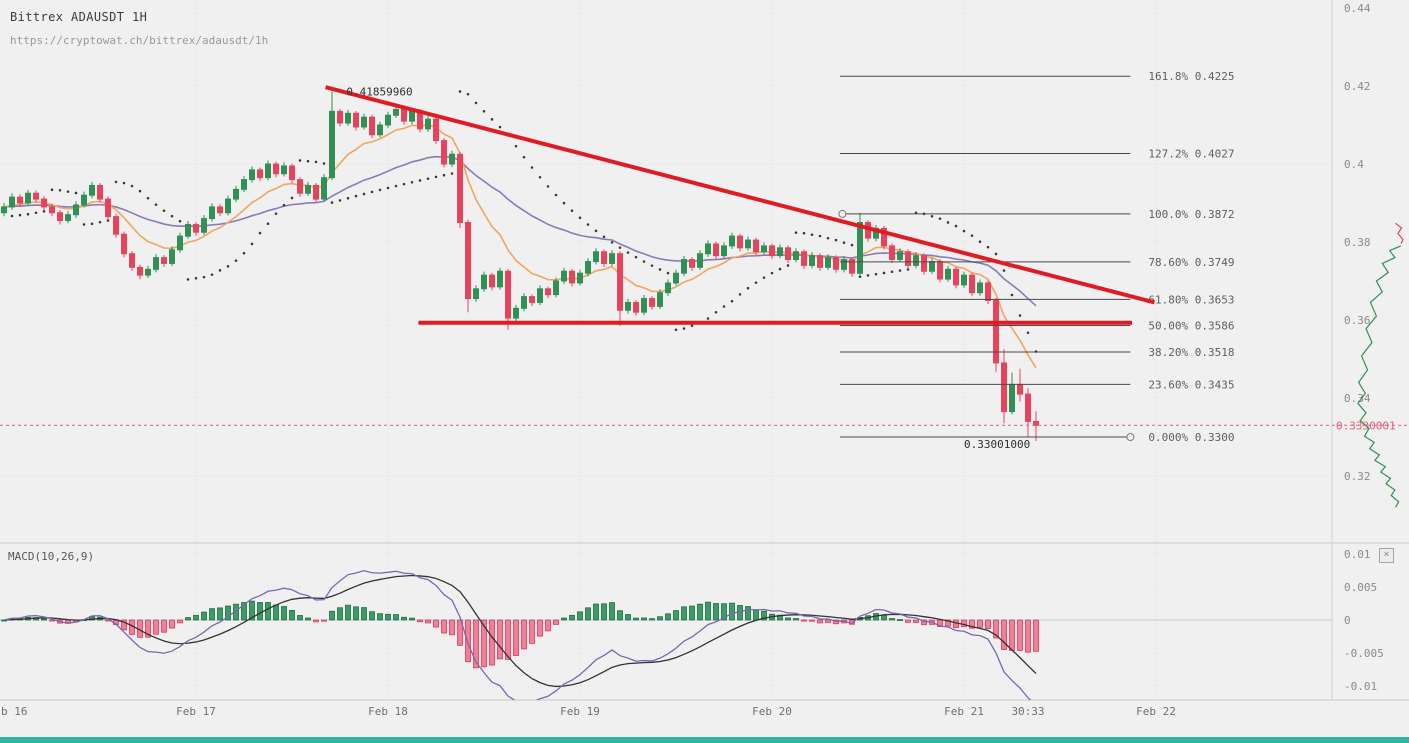  What do you see at coordinates (1357, 554) in the screenshot?
I see `svg-text: 0.01` at bounding box center [1357, 554].